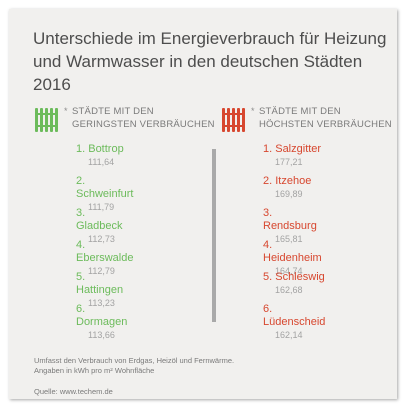 This screenshot has width=408, height=409. What do you see at coordinates (273, 287) in the screenshot?
I see `list-item: 5. Schleswig 162,68` at bounding box center [273, 287].